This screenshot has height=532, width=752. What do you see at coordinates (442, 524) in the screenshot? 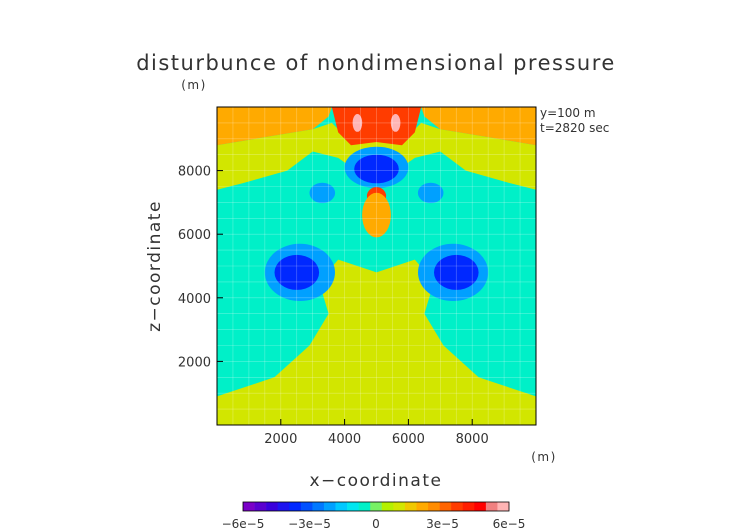
I see `colorbar-tick-label: 3e−5` at bounding box center [442, 524].